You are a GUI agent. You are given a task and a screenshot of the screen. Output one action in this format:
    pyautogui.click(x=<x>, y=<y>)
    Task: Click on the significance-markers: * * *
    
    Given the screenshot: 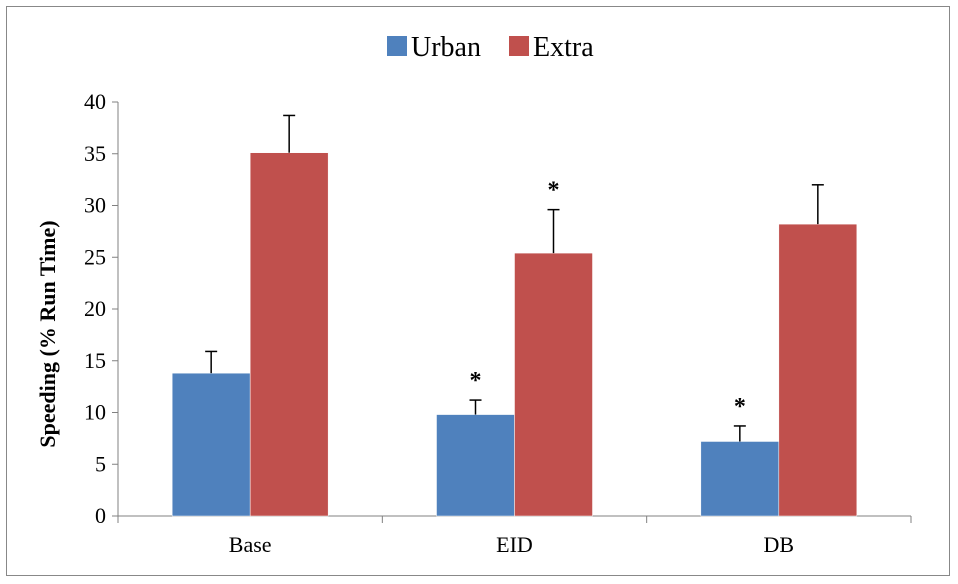 What is the action you would take?
    pyautogui.click(x=608, y=299)
    